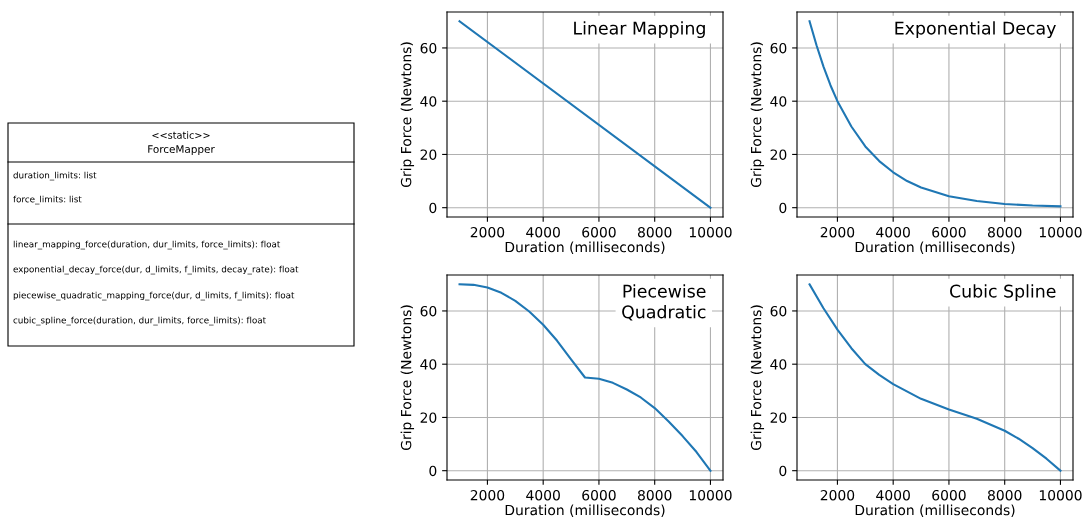 The width and height of the screenshot is (1086, 524). Describe the element at coordinates (639, 30) in the screenshot. I see `text: Linear Mapping` at that location.